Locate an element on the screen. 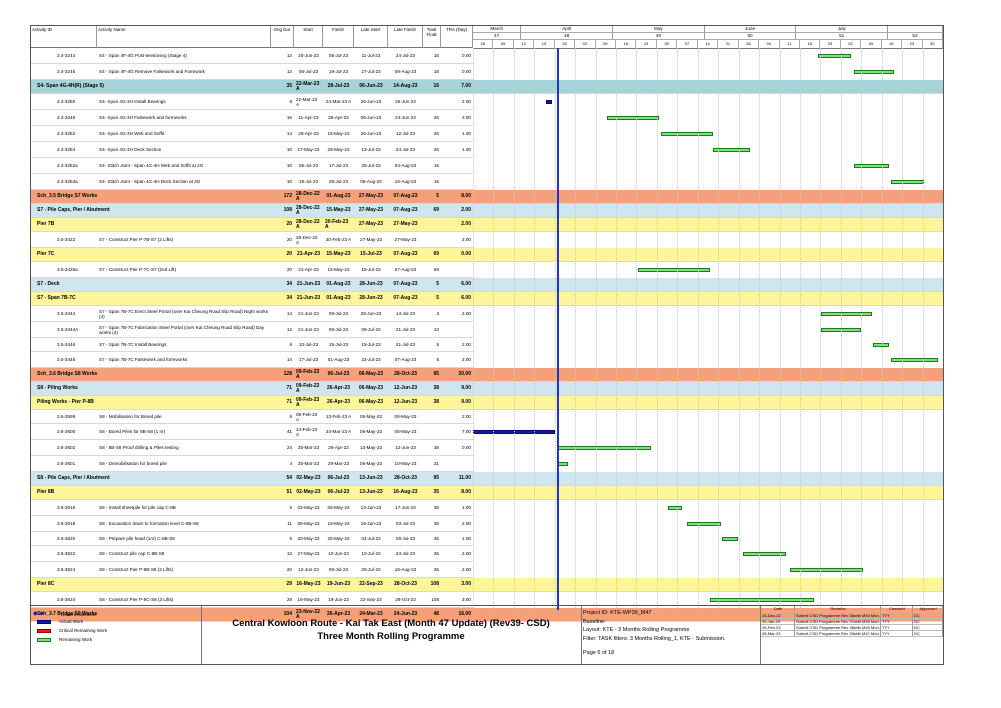  cell-finish: 15-May-23 is located at coordinates (338, 210).